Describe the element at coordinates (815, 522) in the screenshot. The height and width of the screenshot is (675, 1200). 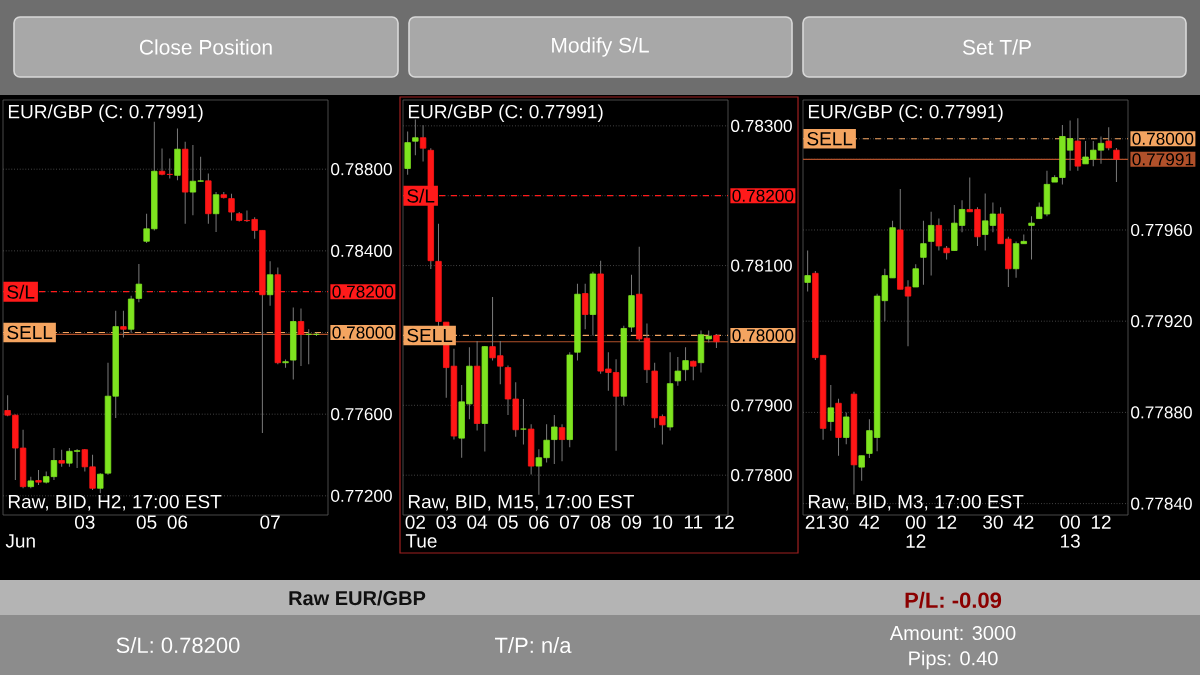
I see `x-tick-label: 21` at that location.